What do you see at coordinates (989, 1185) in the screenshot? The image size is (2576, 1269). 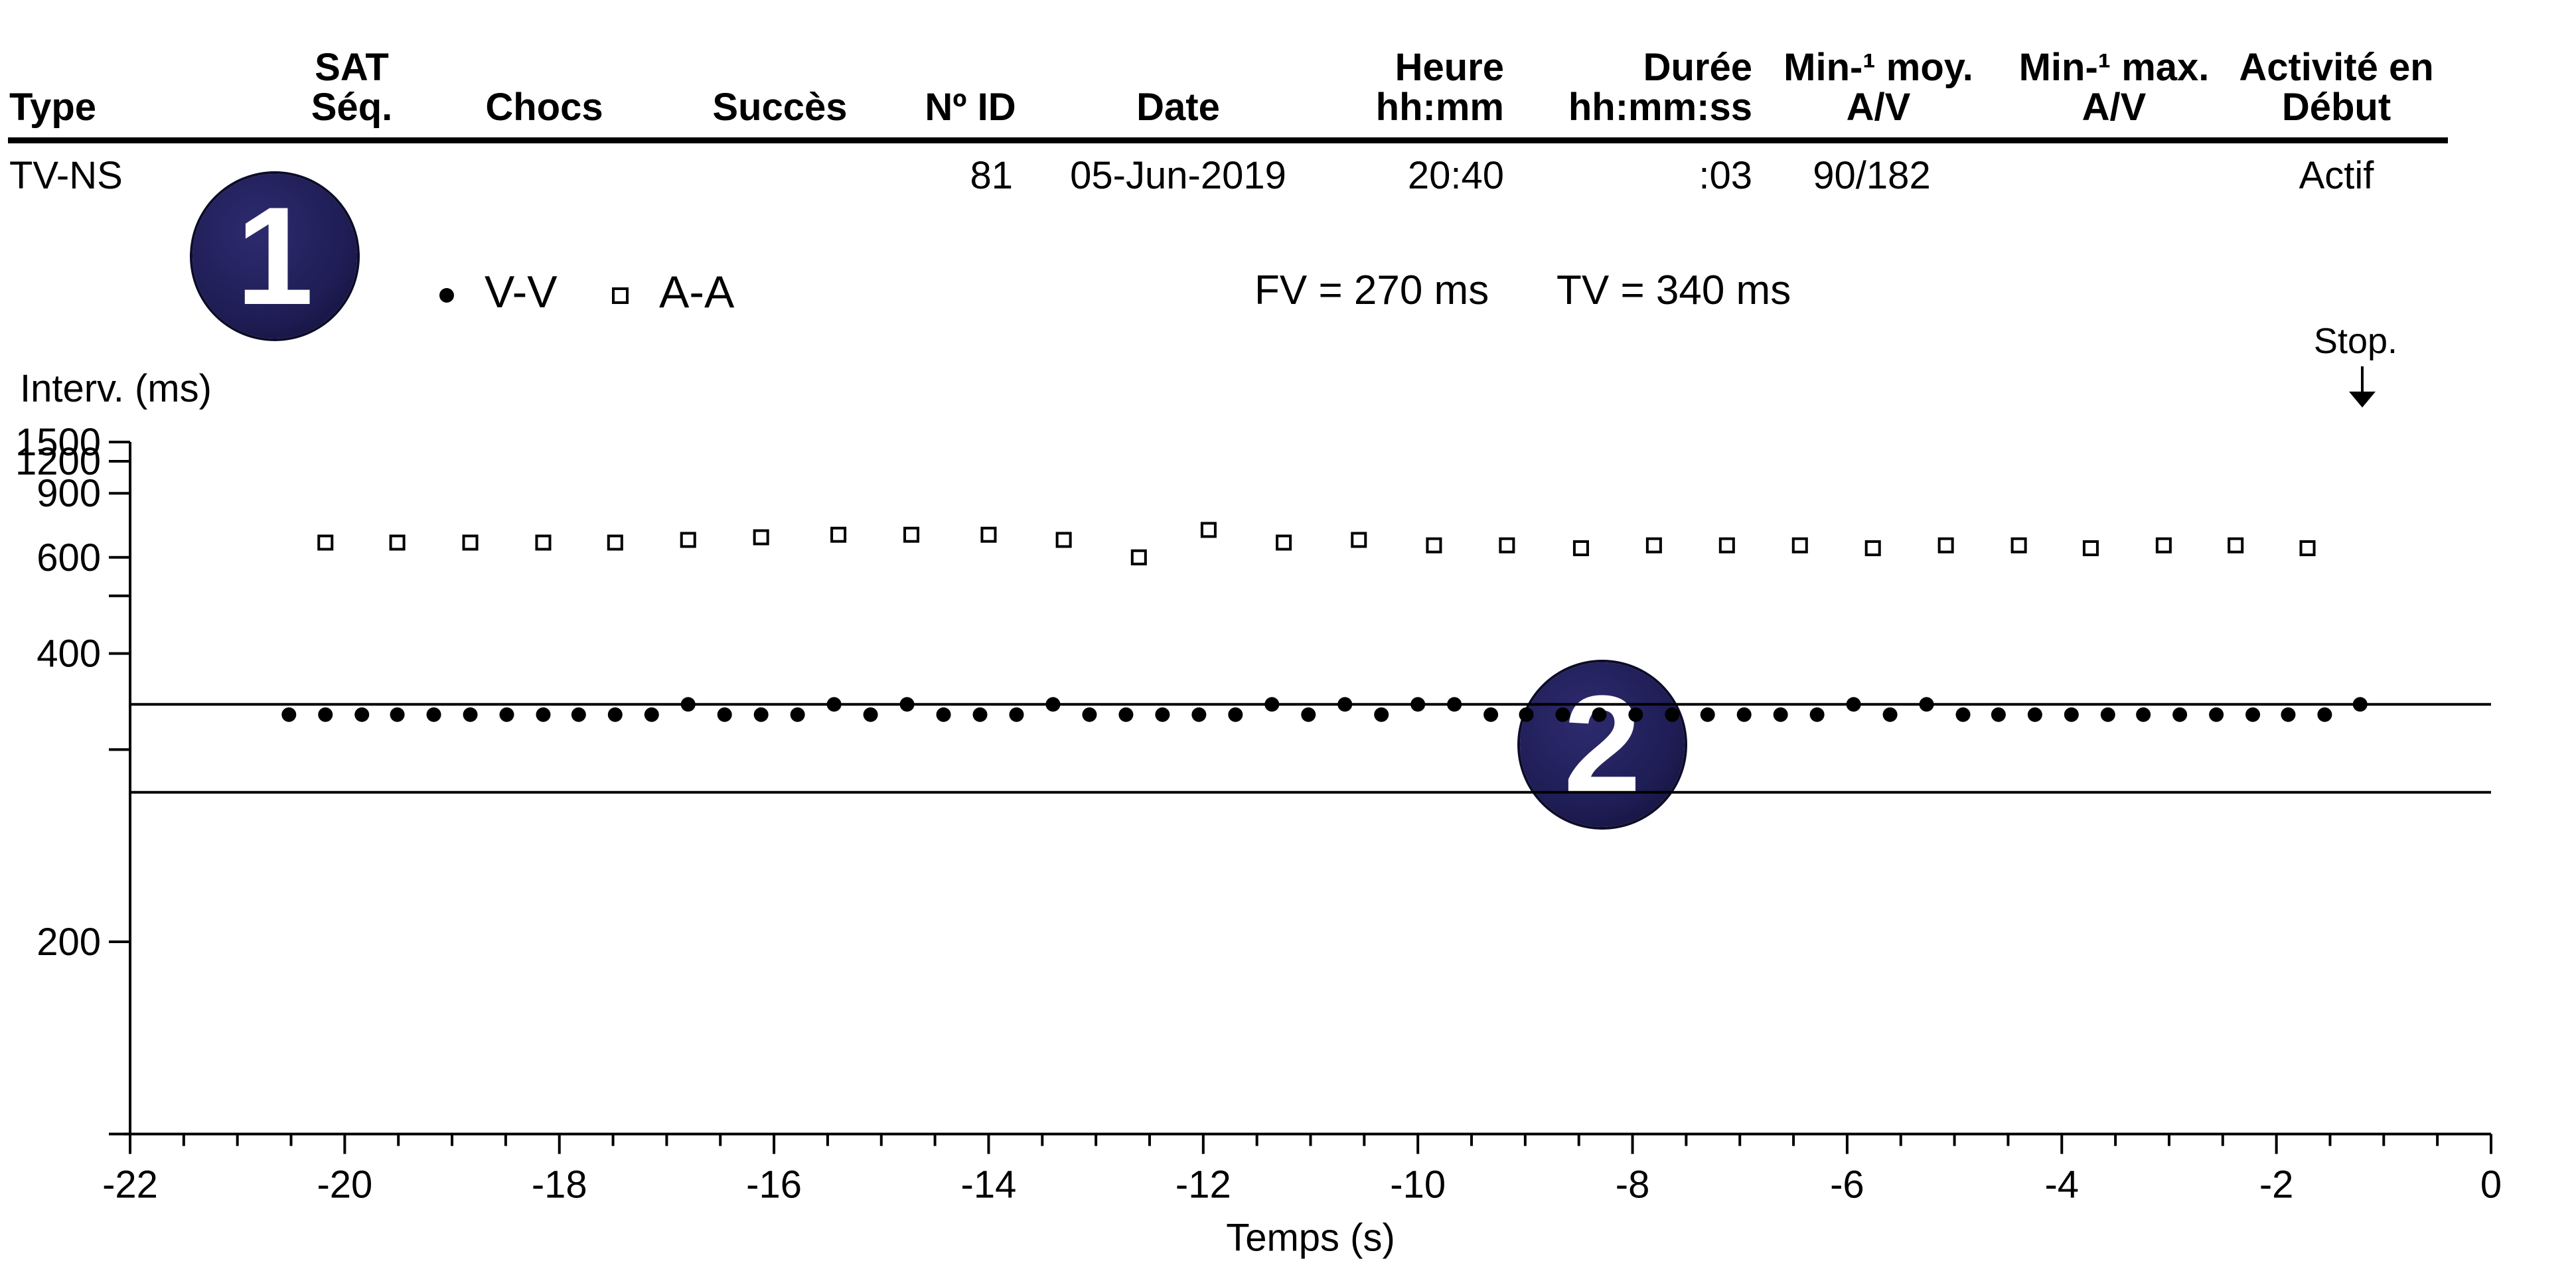 I see `x-tick-label: -14` at bounding box center [989, 1185].